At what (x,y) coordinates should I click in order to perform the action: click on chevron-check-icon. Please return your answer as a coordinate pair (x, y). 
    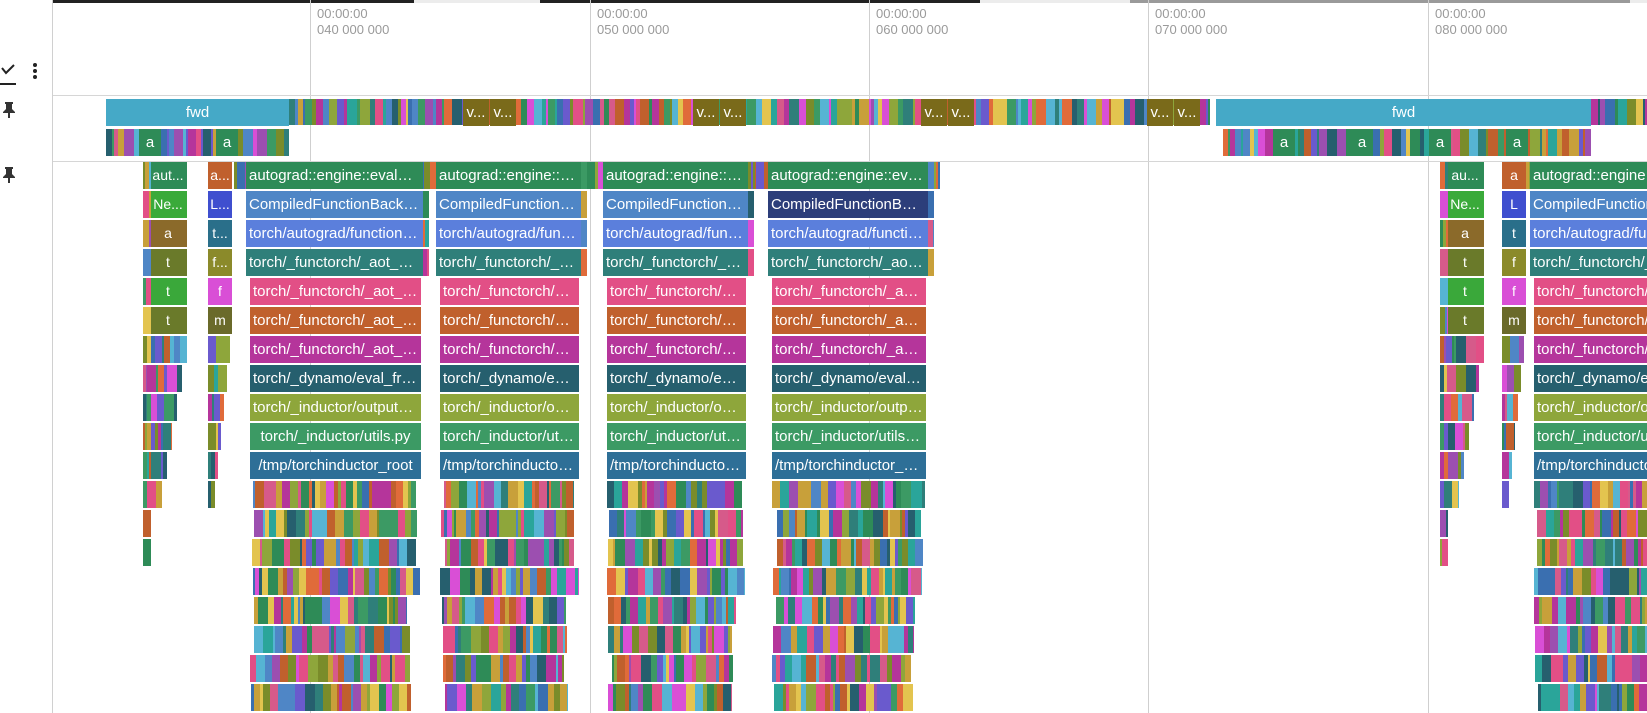
    Looking at the image, I should click on (8, 73).